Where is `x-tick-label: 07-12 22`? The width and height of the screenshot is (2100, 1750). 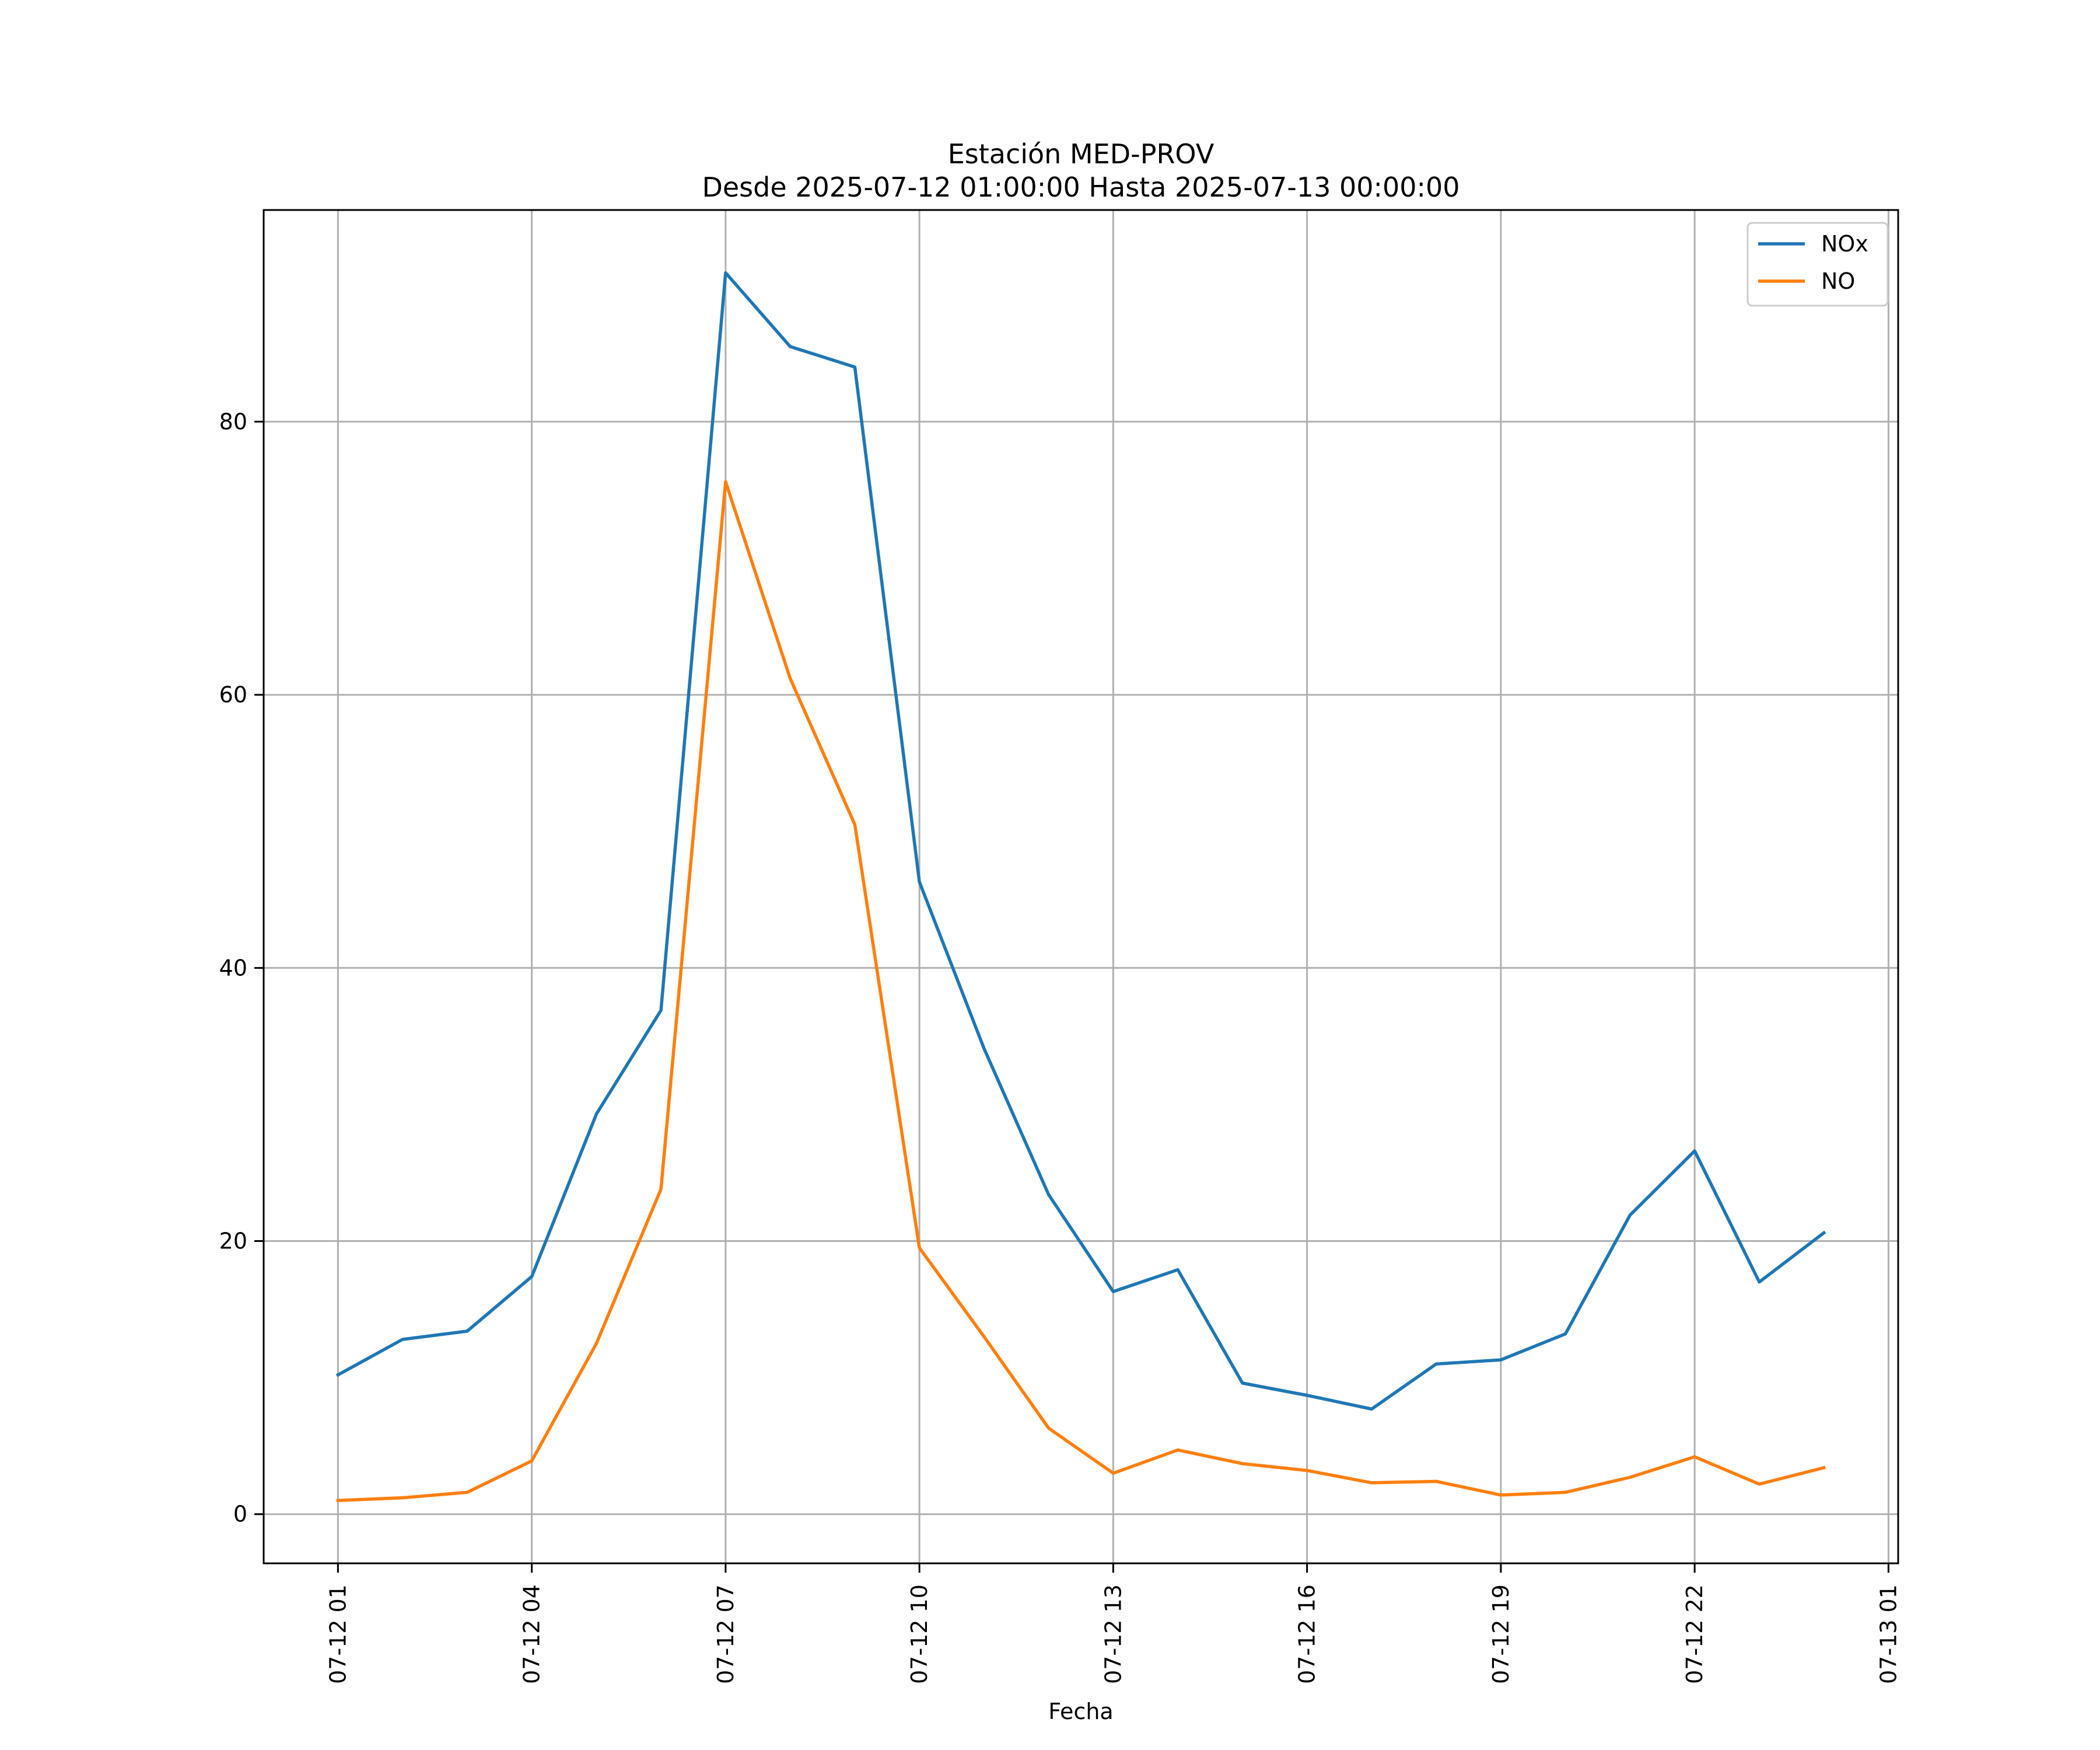 x-tick-label: 07-12 22 is located at coordinates (1694, 1634).